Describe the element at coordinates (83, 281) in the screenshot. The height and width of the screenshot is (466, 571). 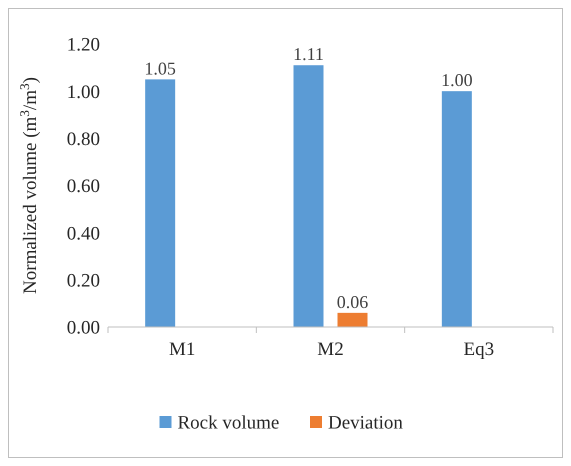
I see `y-tick-label: 0.20` at that location.